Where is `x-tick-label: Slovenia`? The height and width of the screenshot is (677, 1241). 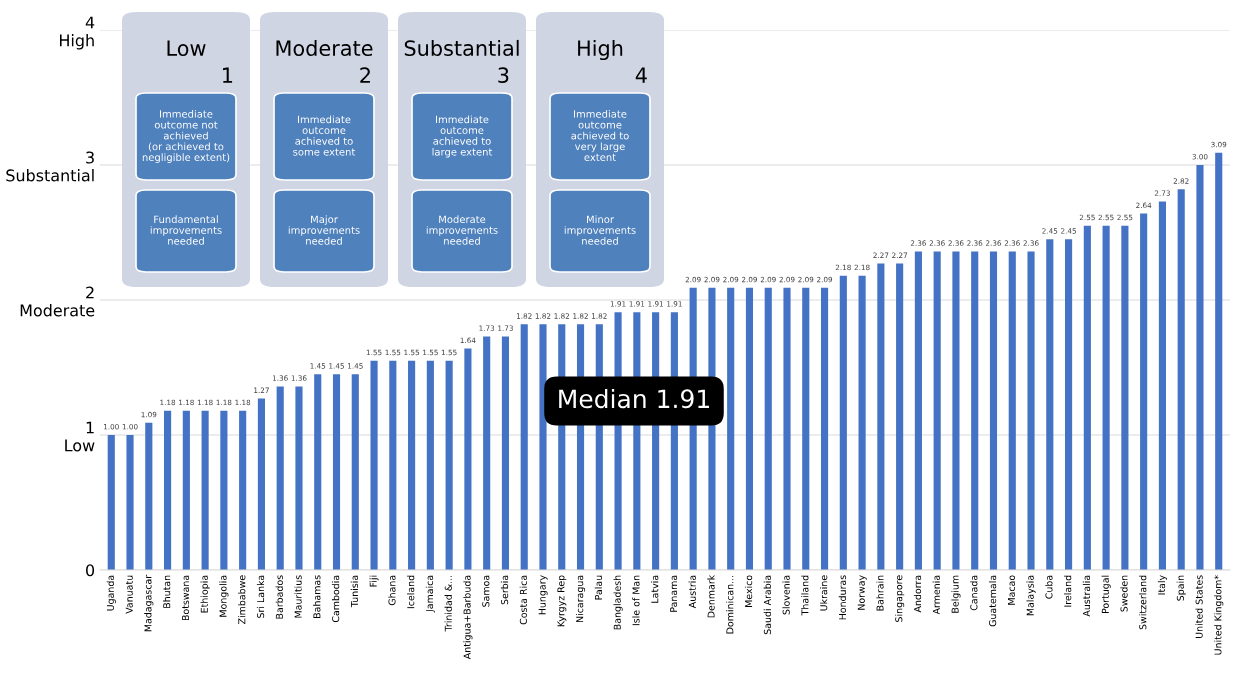
x-tick-label: Slovenia is located at coordinates (786, 595).